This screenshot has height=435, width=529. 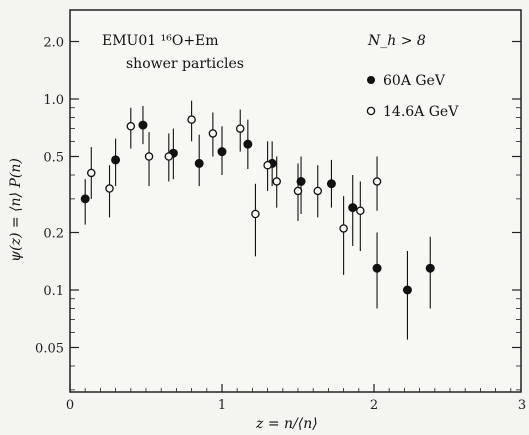 I want to click on chart-subtitle: shower particles, so click(x=185, y=64).